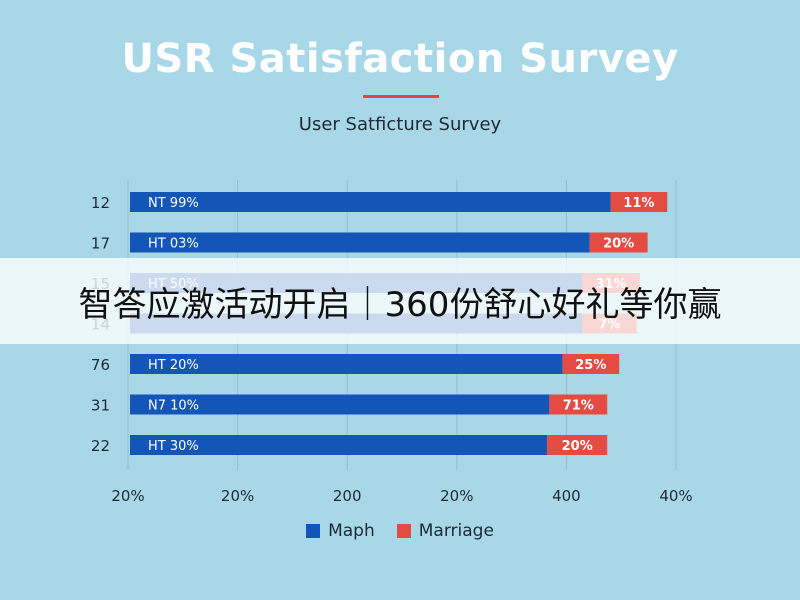 The height and width of the screenshot is (600, 800). What do you see at coordinates (100, 406) in the screenshot?
I see `category-label-5: 31` at bounding box center [100, 406].